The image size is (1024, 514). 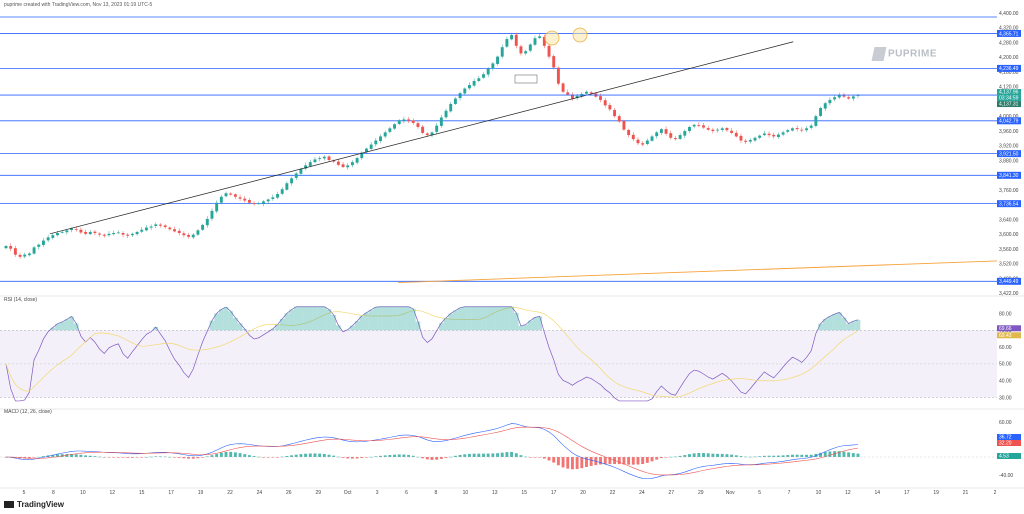 What do you see at coordinates (1009, 99) in the screenshot?
I see `current-price-label: 03:34:59` at bounding box center [1009, 99].